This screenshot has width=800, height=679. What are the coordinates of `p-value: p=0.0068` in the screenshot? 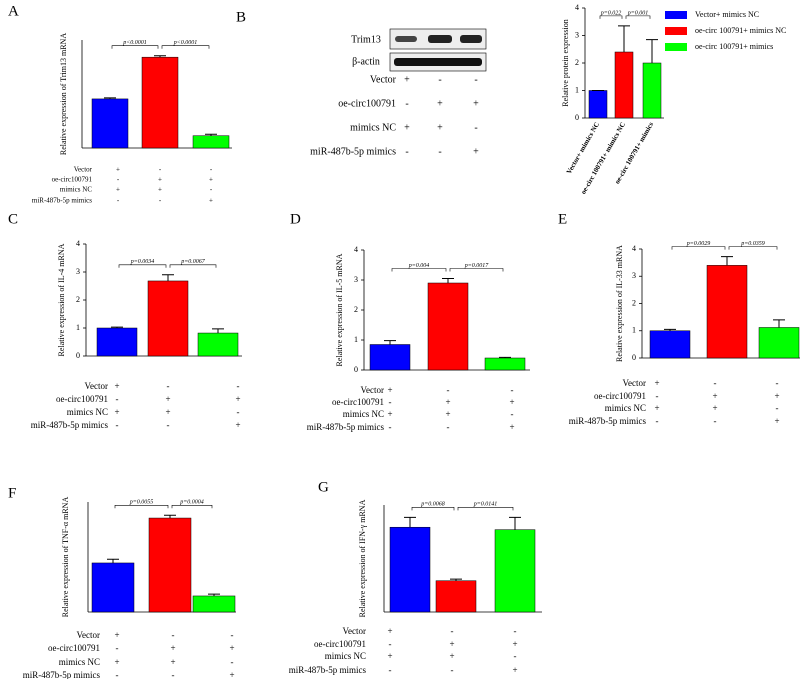 It's located at (432, 505).